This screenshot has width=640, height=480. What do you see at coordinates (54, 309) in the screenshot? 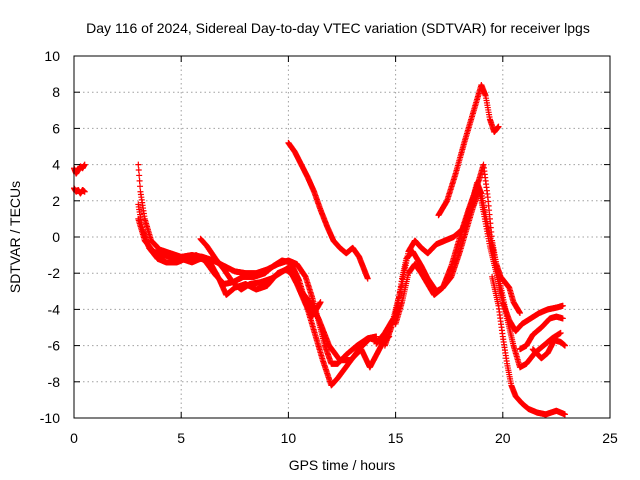
I see `y-tick-label: -4` at bounding box center [54, 309].